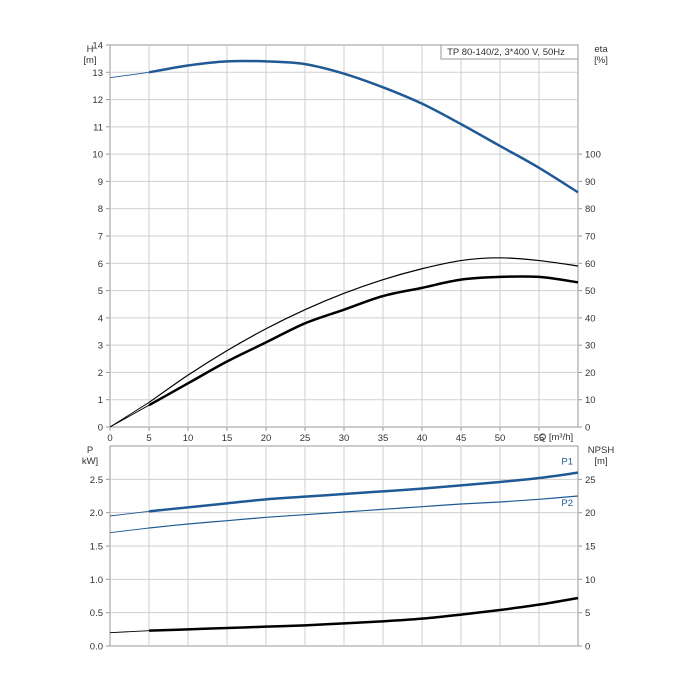 The height and width of the screenshot is (700, 700). Describe the element at coordinates (97, 100) in the screenshot. I see `left-axis-tick-label: 12` at that location.